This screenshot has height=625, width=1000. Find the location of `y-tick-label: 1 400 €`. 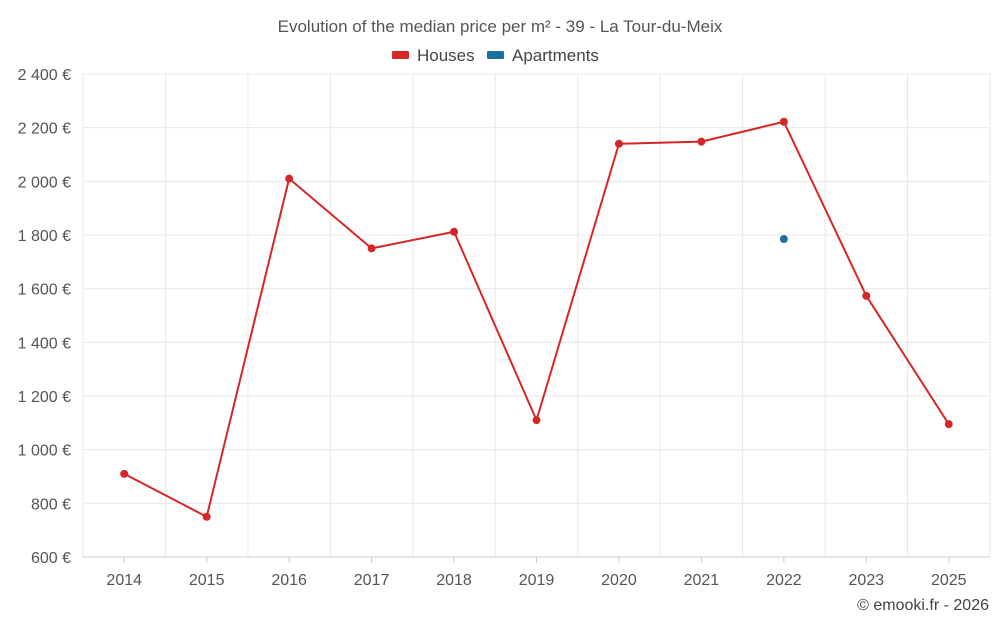

y-tick-label: 1 400 € is located at coordinates (44, 343).